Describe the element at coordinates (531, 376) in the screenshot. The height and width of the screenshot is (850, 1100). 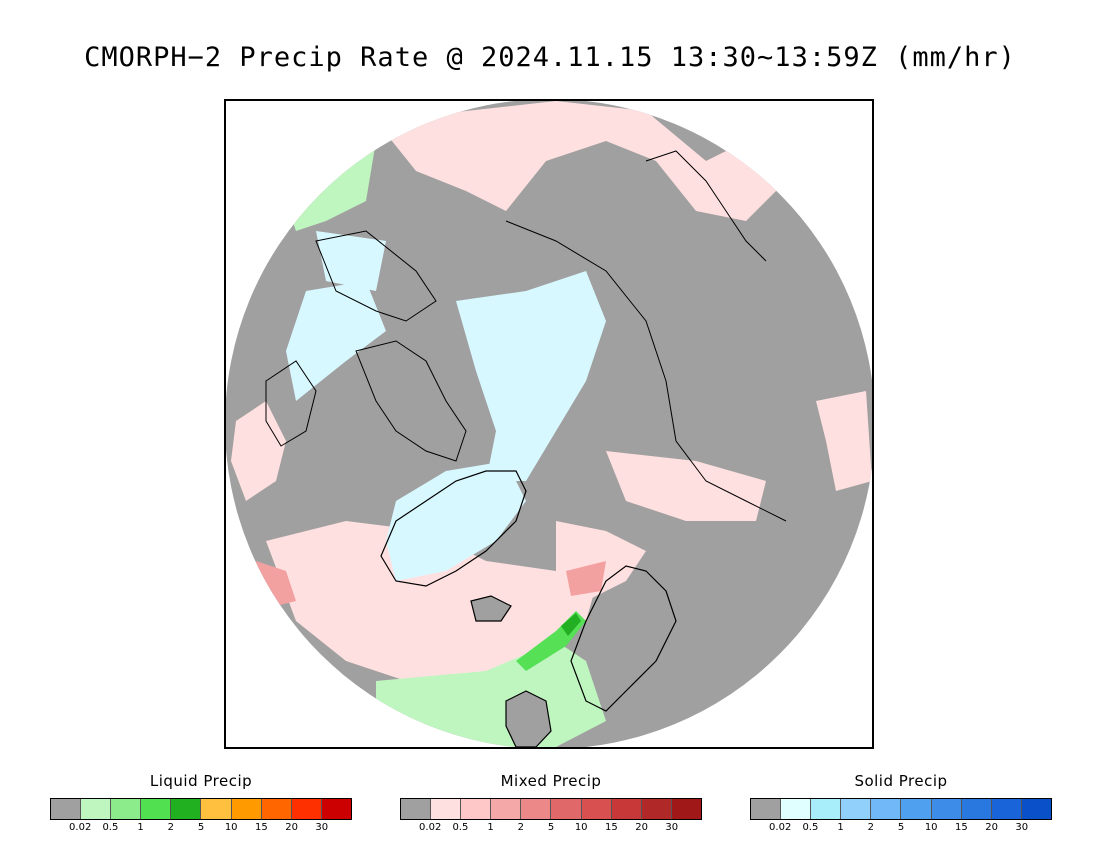
I see `solid-precip-arctic-ocean` at that location.